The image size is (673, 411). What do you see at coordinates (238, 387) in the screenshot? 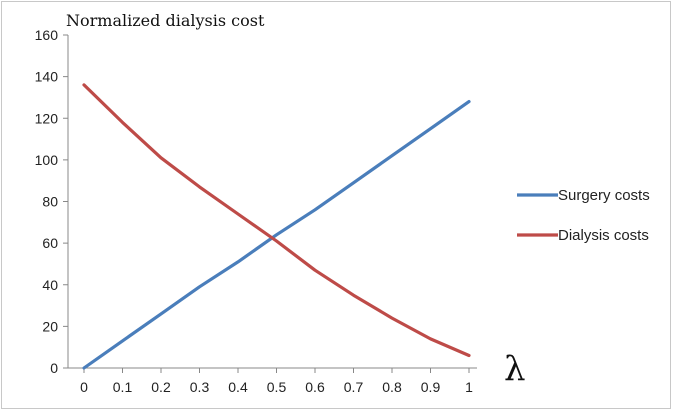
I see `x-tick-label: 0.4` at bounding box center [238, 387].